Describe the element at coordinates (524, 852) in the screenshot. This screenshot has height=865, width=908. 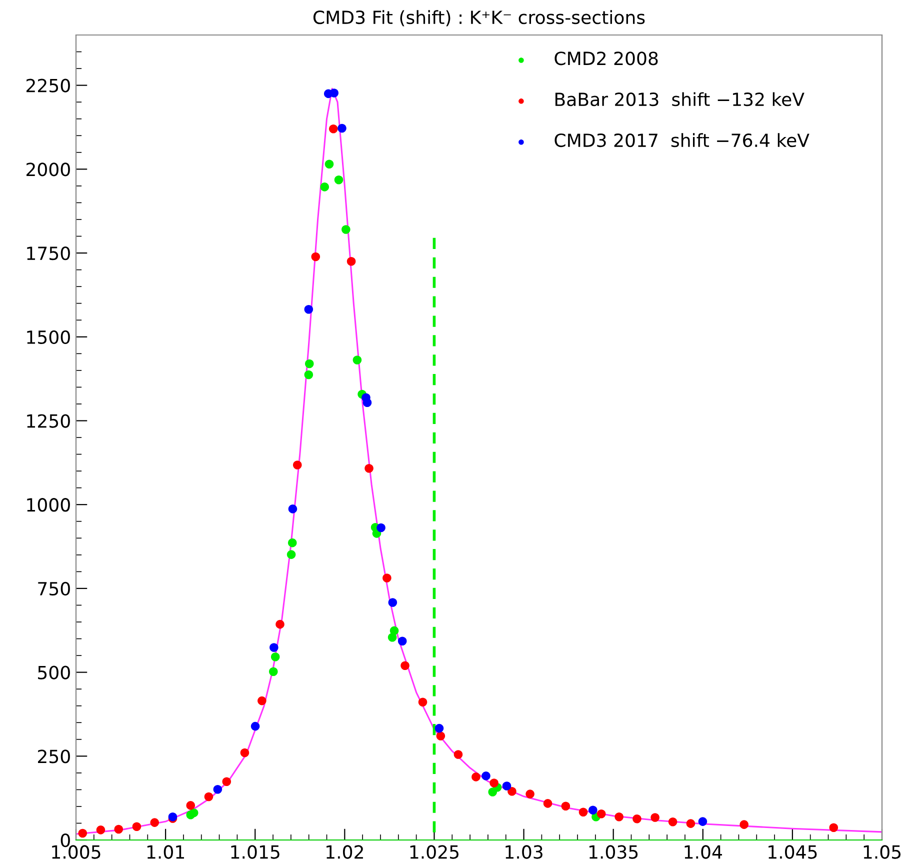
I see `x-tick-label: 1.03` at that location.